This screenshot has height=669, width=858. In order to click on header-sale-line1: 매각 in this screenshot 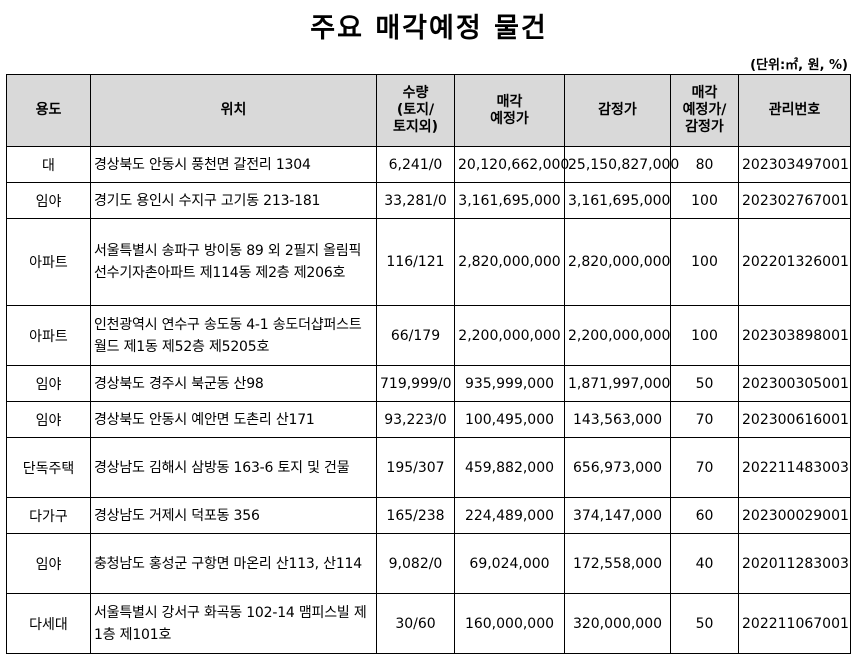, I will do `click(509, 101)`.